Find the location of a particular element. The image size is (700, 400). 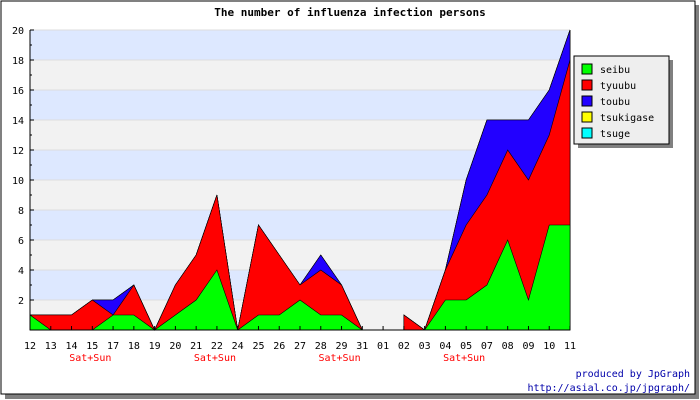

x-tick-label: 07 is located at coordinates (487, 346).